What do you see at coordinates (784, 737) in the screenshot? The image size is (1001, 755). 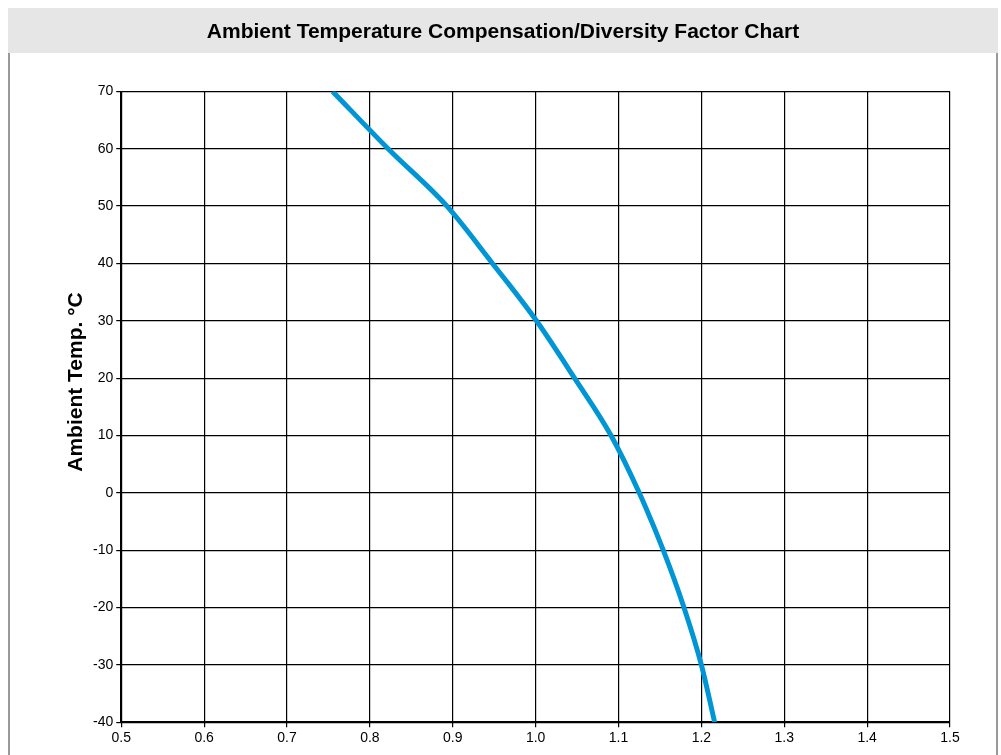 I see `x-tick-label: 1.3` at bounding box center [784, 737].